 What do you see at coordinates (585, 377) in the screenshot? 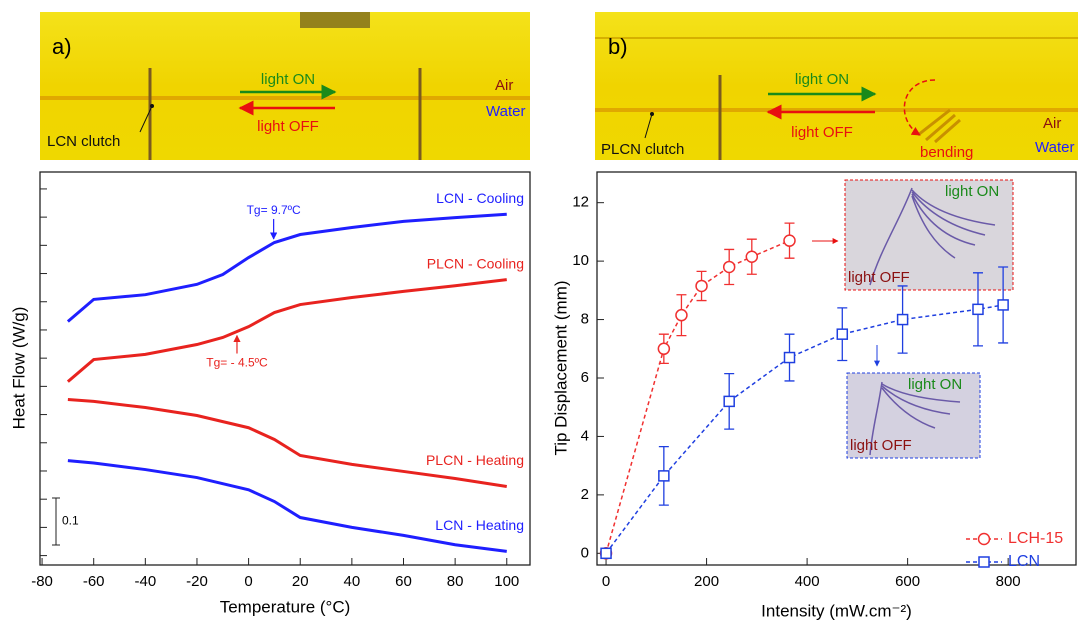
I see `y-tick-label: 6` at bounding box center [585, 377].